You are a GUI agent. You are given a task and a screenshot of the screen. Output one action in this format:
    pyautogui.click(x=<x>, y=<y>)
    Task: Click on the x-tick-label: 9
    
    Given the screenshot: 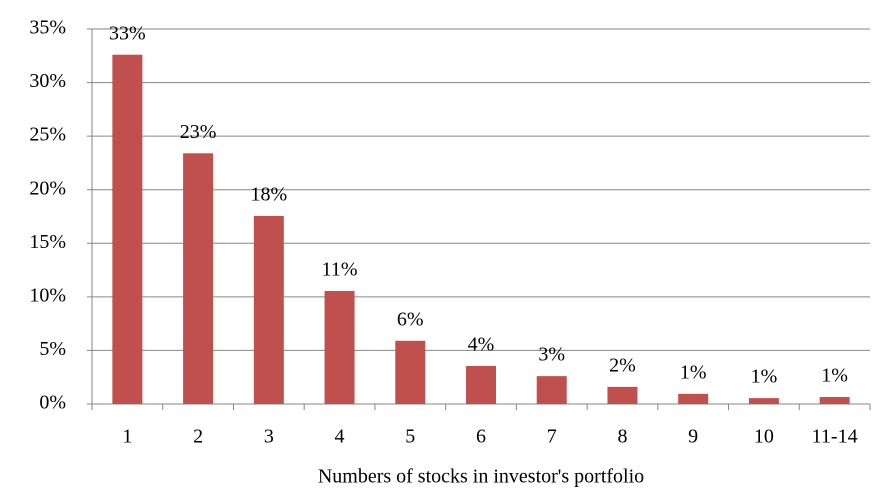 What is the action you would take?
    pyautogui.click(x=693, y=437)
    